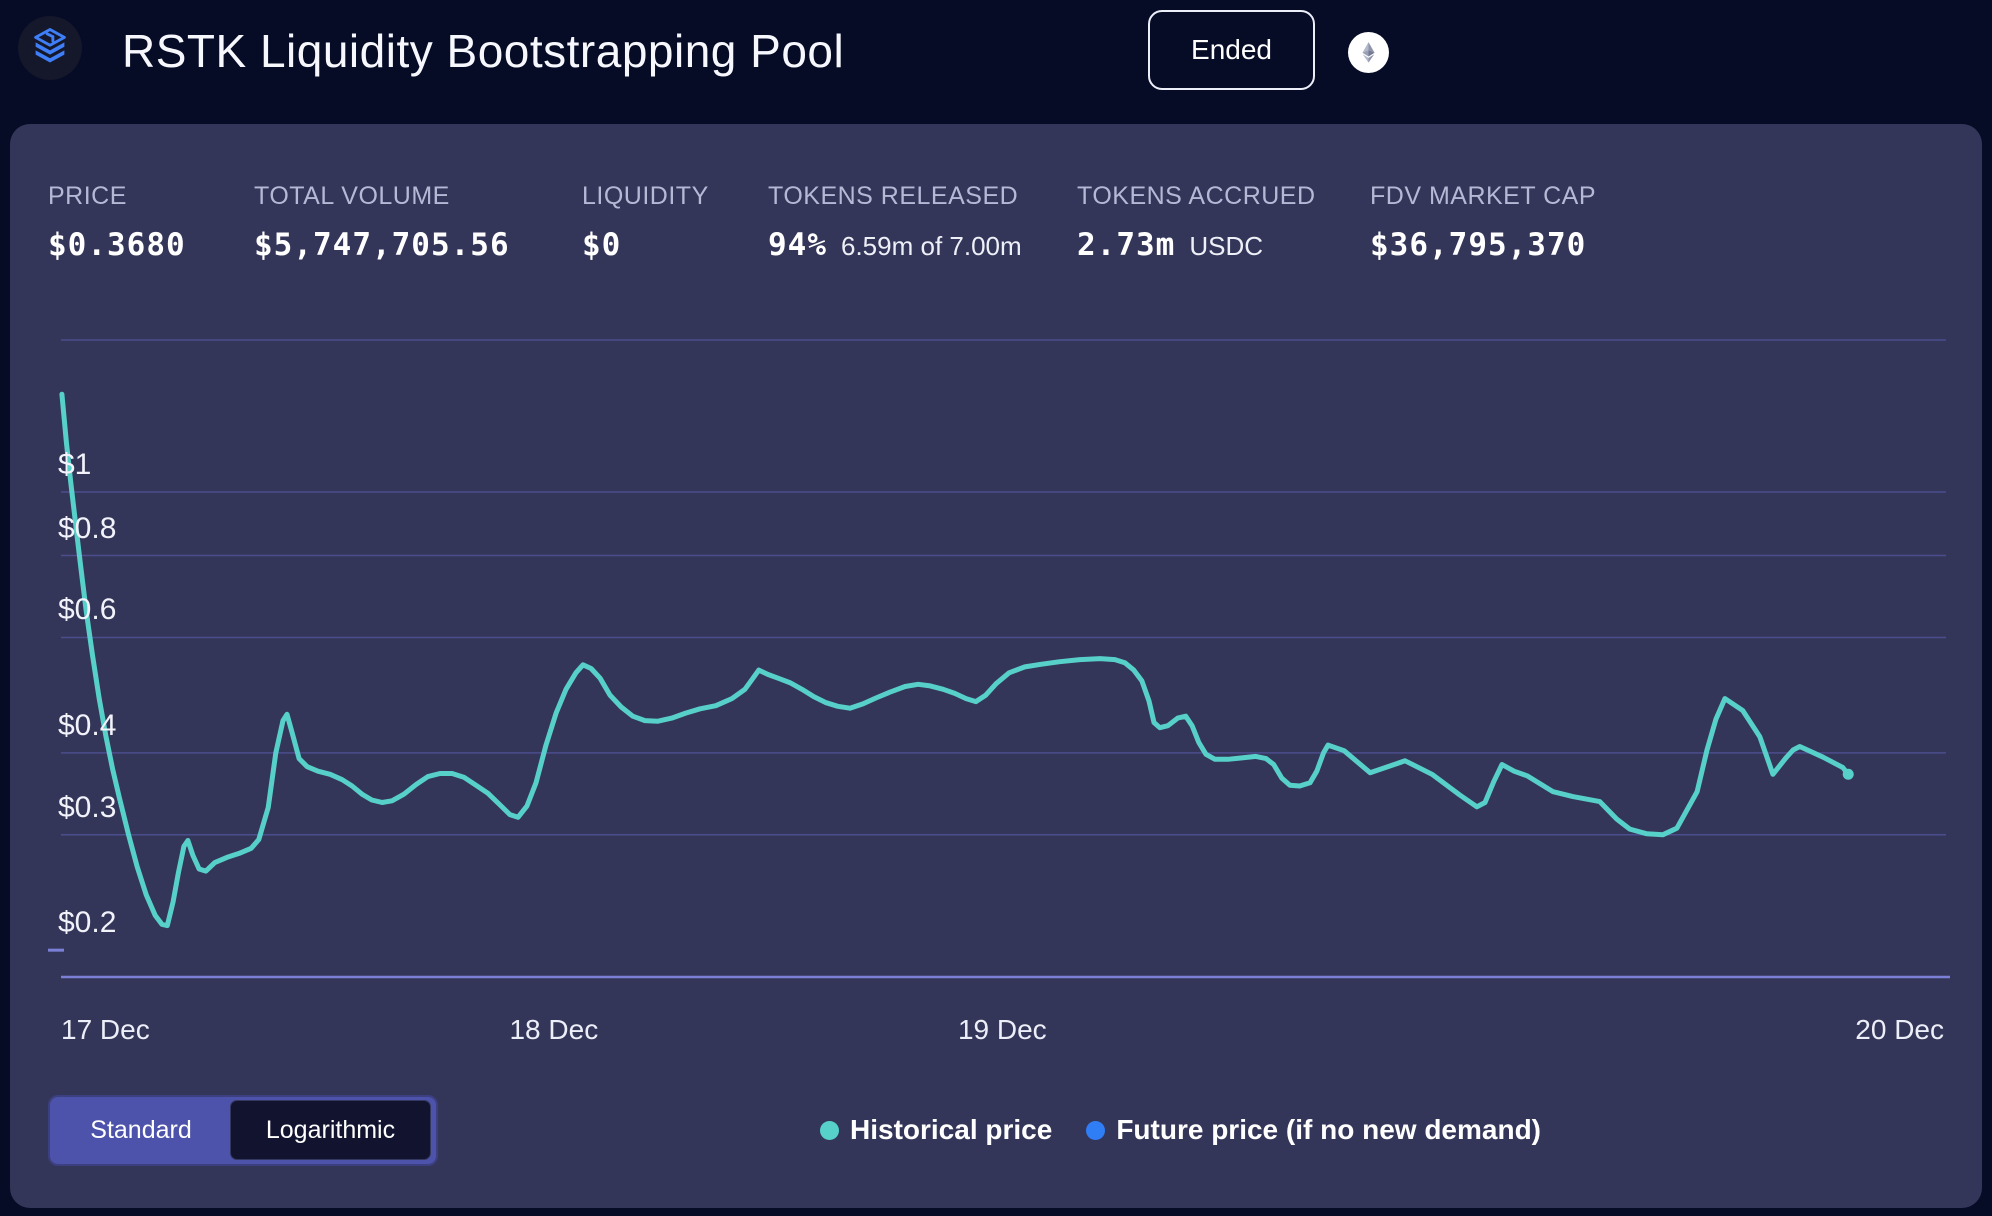 The image size is (1992, 1216). Describe the element at coordinates (352, 196) in the screenshot. I see `stat-label: TOTAL VOLUME` at that location.